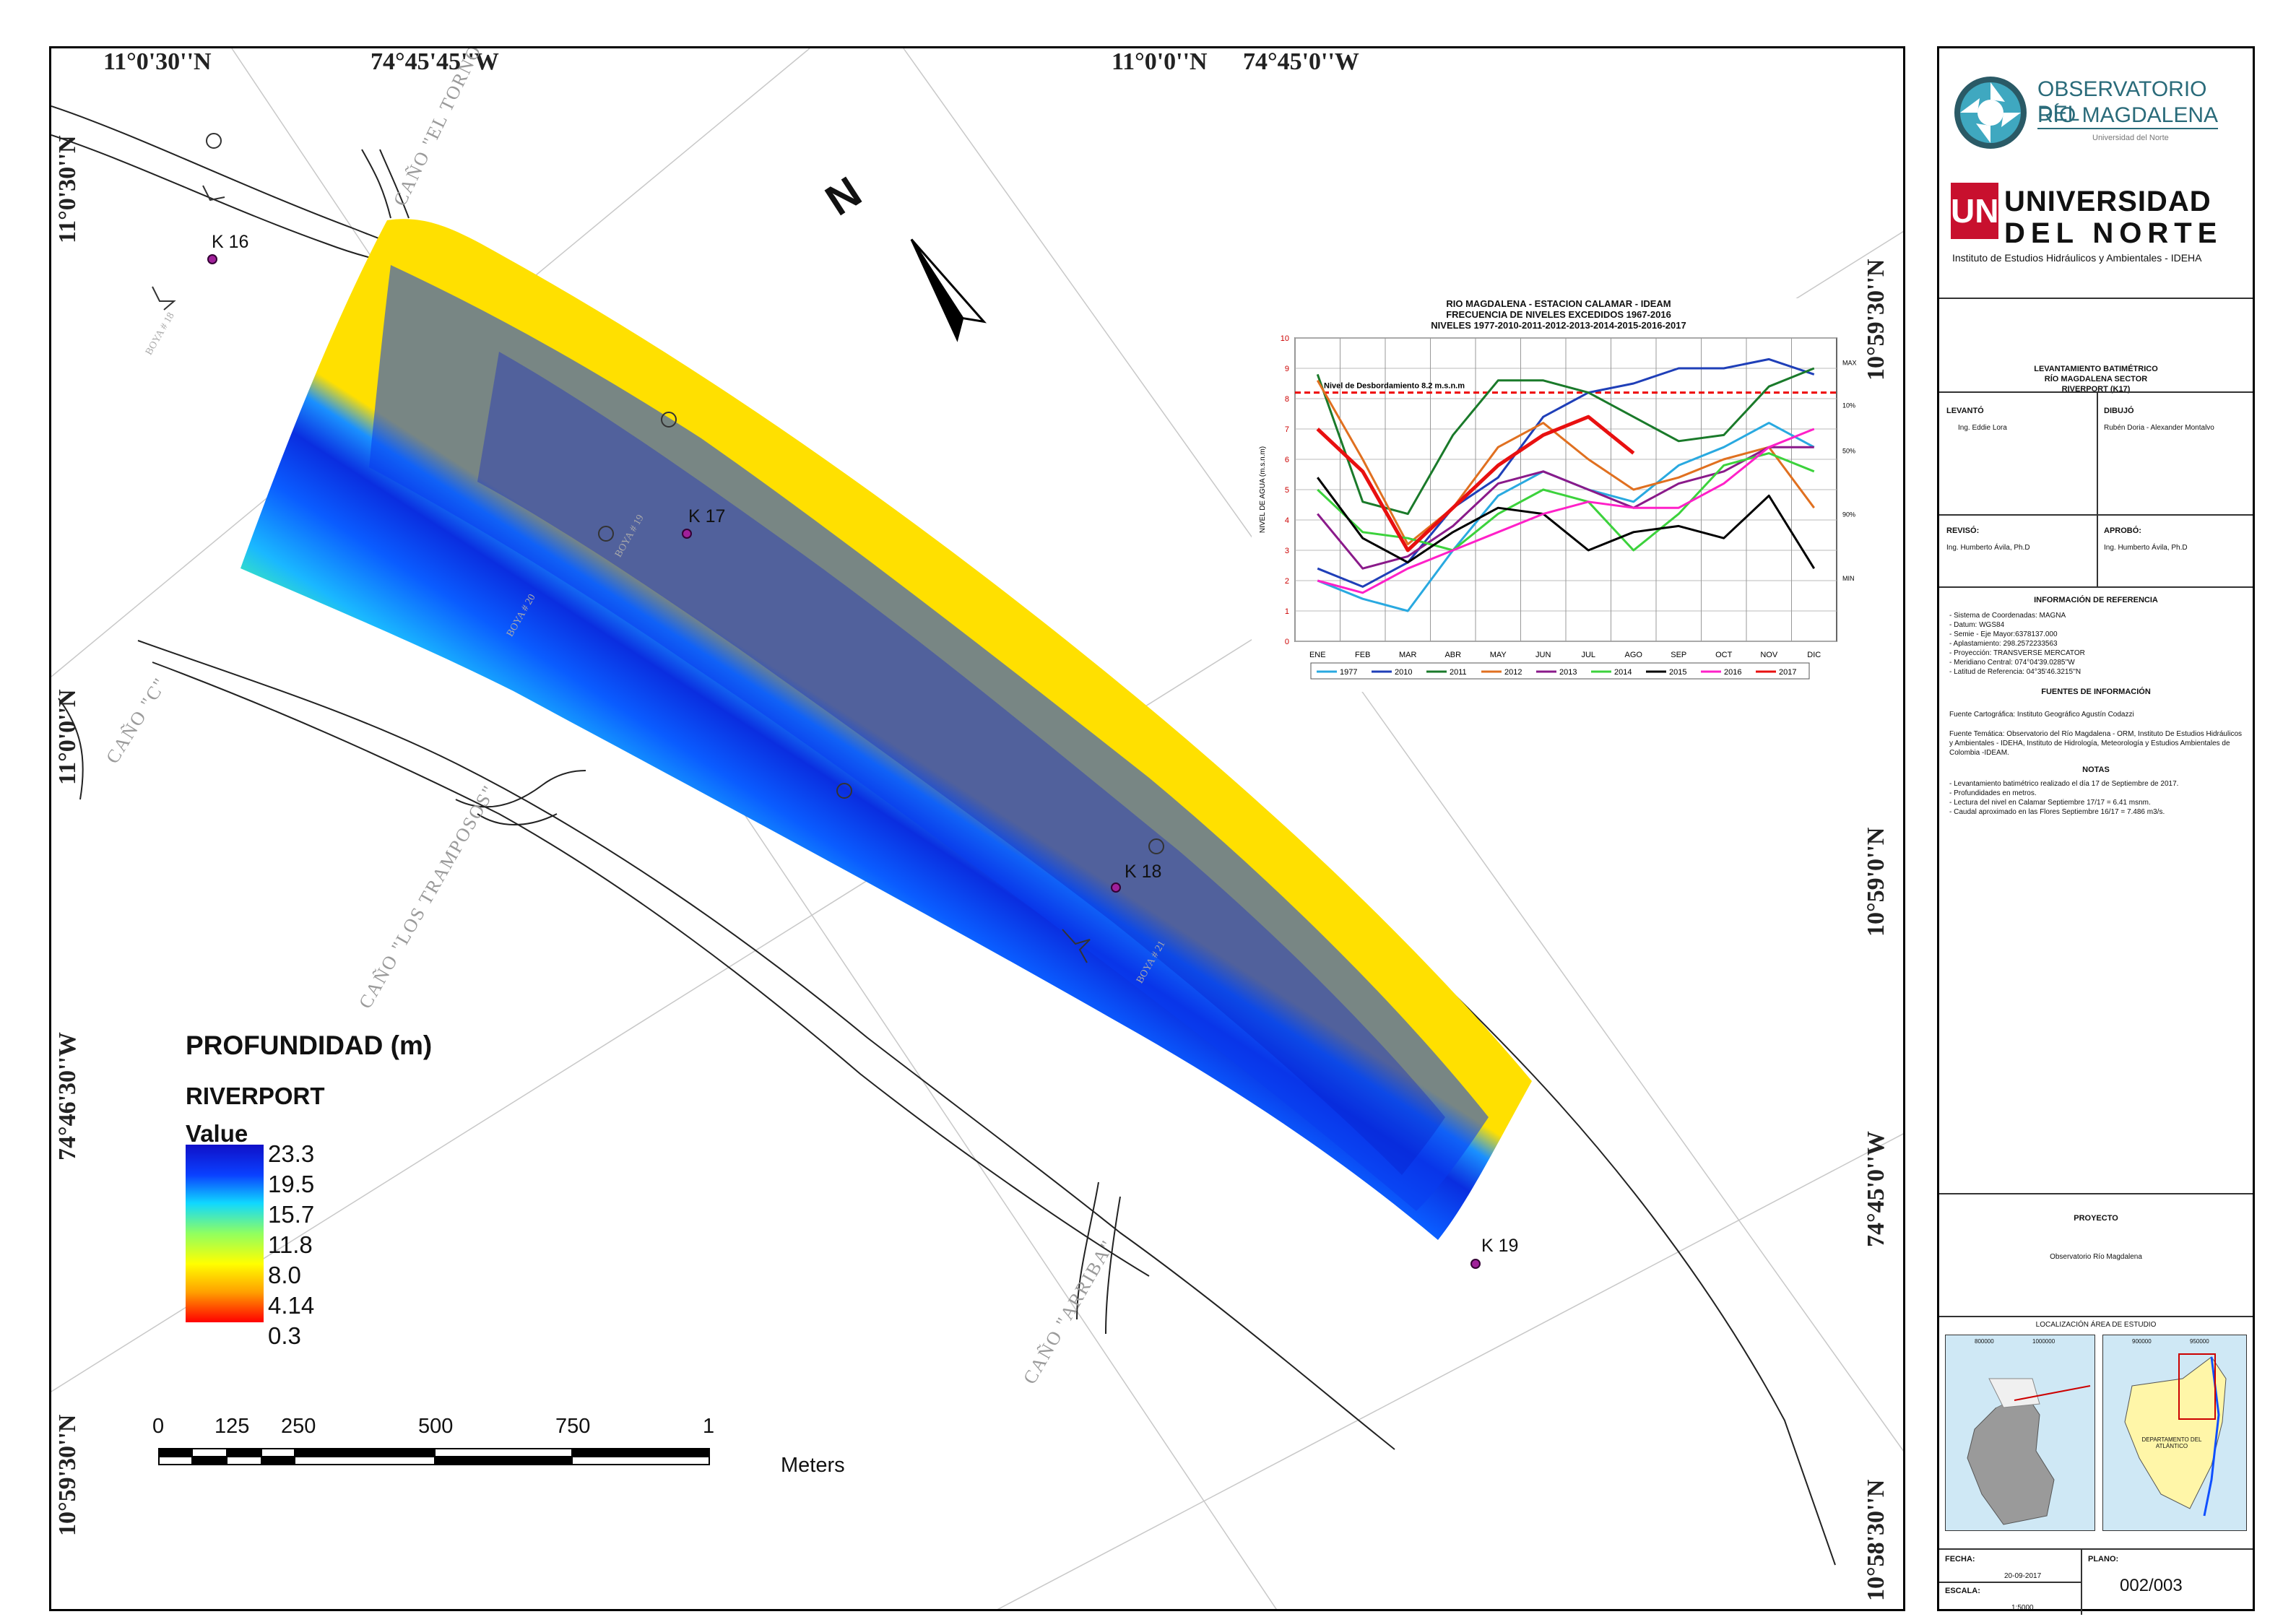 The image size is (2296, 1622). What do you see at coordinates (1848, 405) in the screenshot?
I see `frequency-label: 10%` at bounding box center [1848, 405].